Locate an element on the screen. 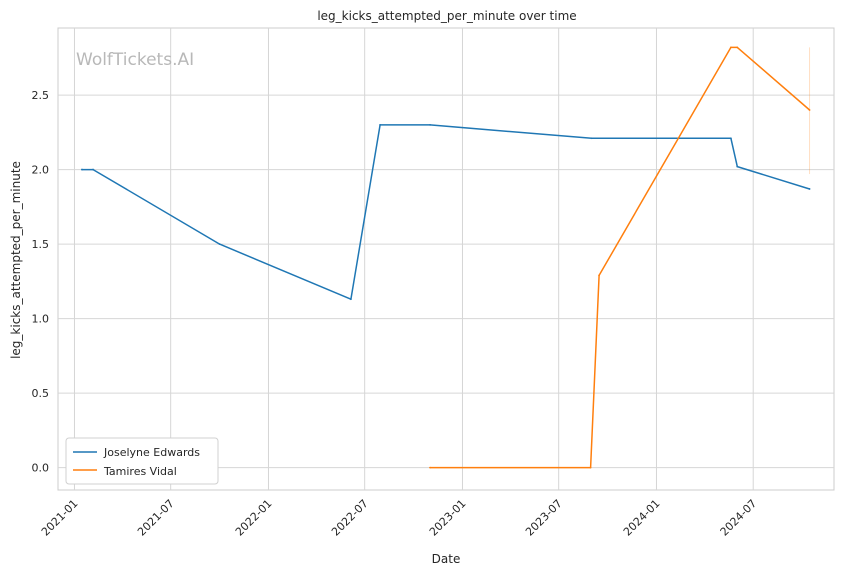 This screenshot has height=575, width=844. chart-title: leg_kicks_attempted_per_minute over time is located at coordinates (446, 16).